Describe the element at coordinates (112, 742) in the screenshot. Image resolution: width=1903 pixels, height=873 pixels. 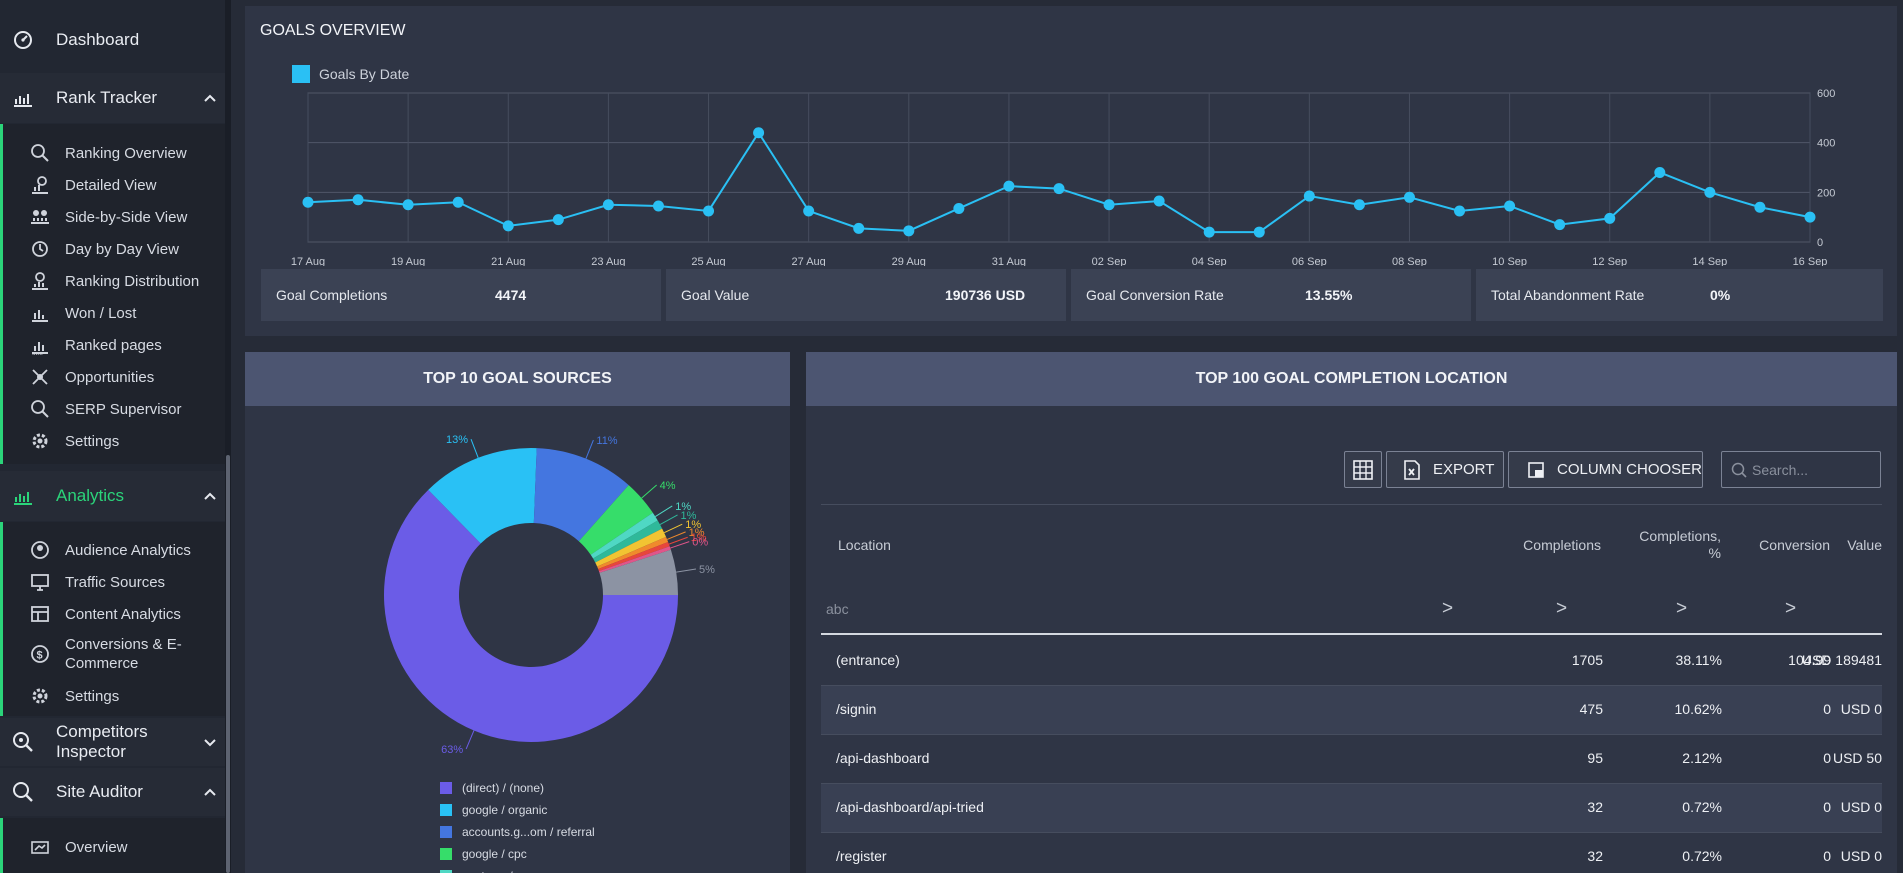
I see `sidebar-section-competitors: Competitors Inspector` at that location.